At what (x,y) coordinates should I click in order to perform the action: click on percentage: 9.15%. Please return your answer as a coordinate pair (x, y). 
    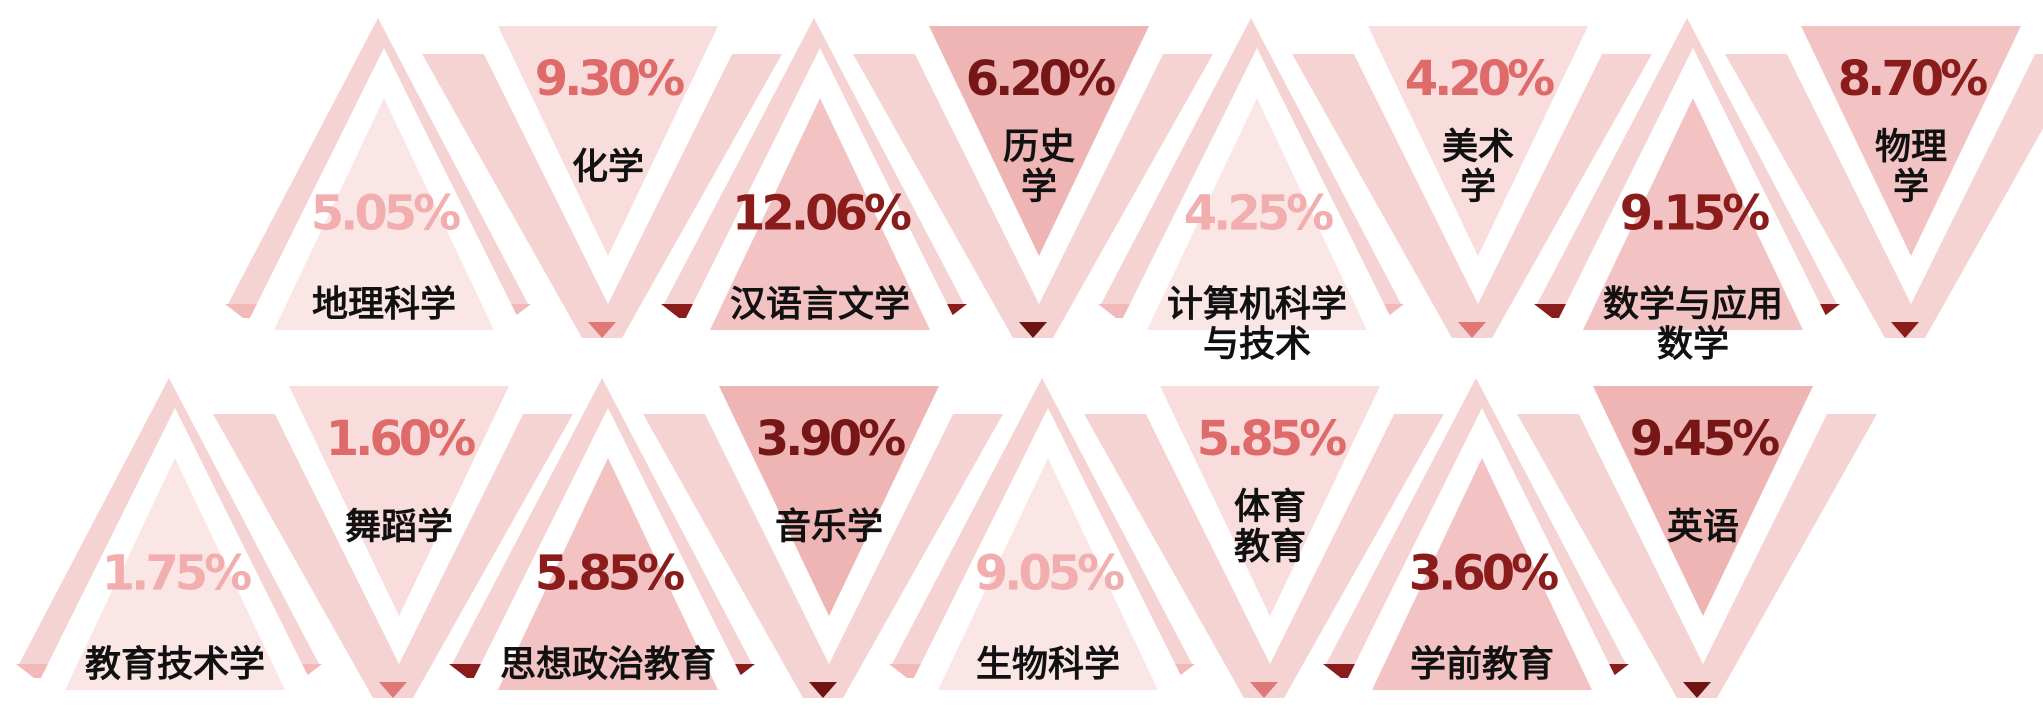
    Looking at the image, I should click on (1694, 213).